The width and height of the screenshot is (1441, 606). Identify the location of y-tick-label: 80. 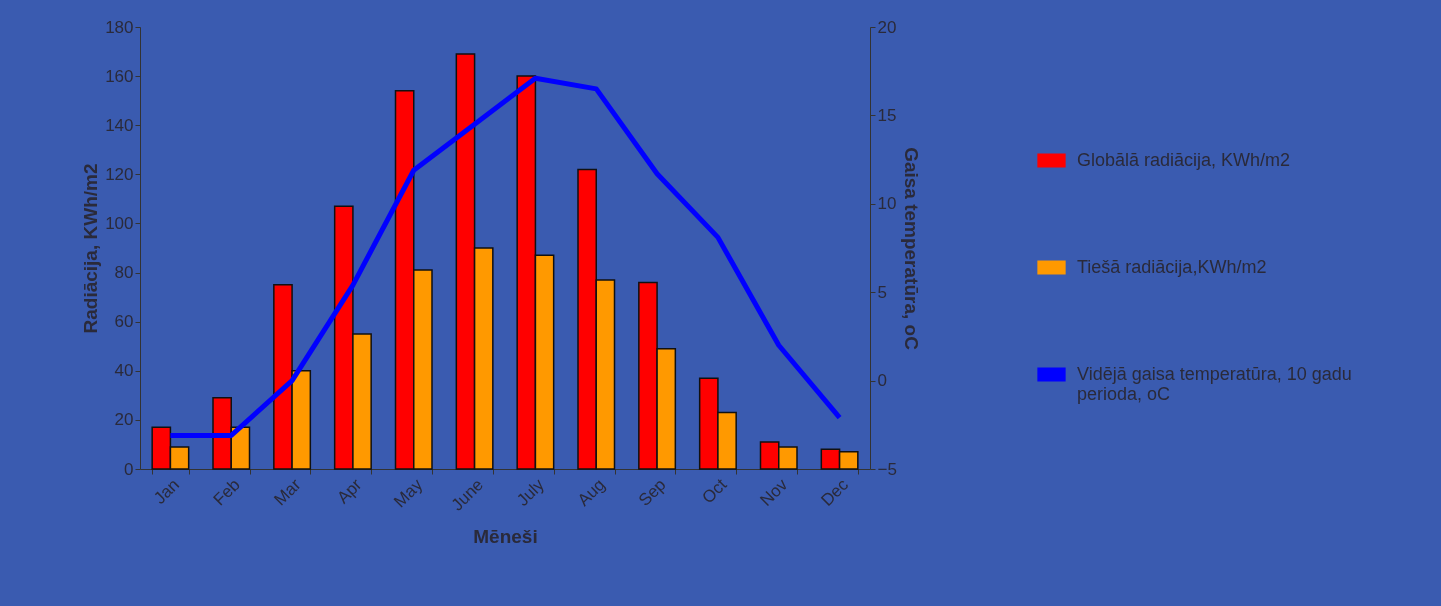
(124, 273).